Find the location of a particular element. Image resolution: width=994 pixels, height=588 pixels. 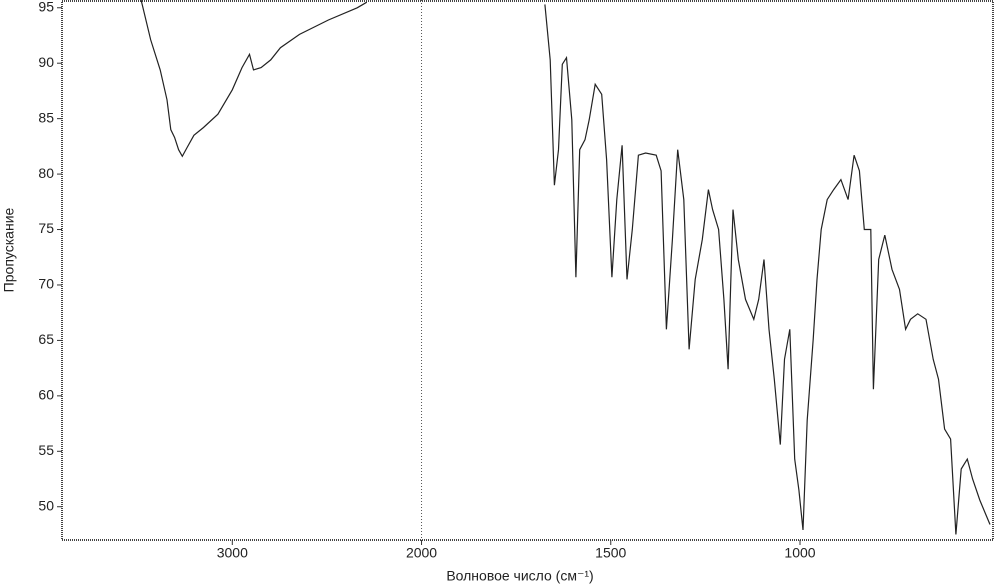

y-tick-label: 55 is located at coordinates (46, 450).